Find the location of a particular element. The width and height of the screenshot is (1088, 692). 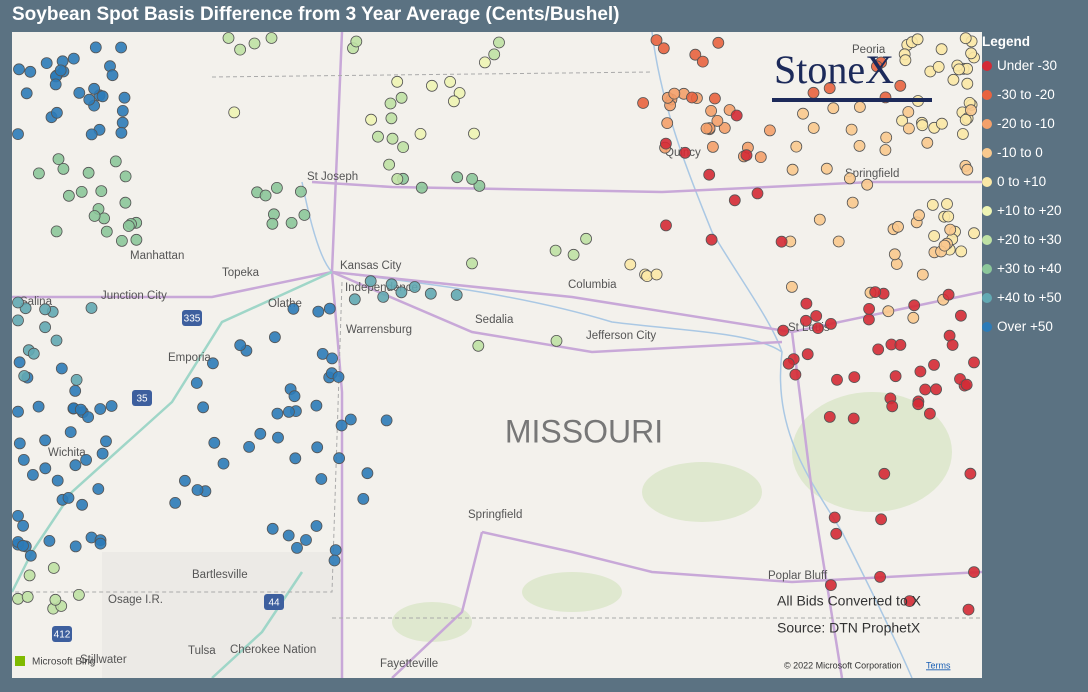

legend-item: +30 to +40 is located at coordinates (1035, 268).